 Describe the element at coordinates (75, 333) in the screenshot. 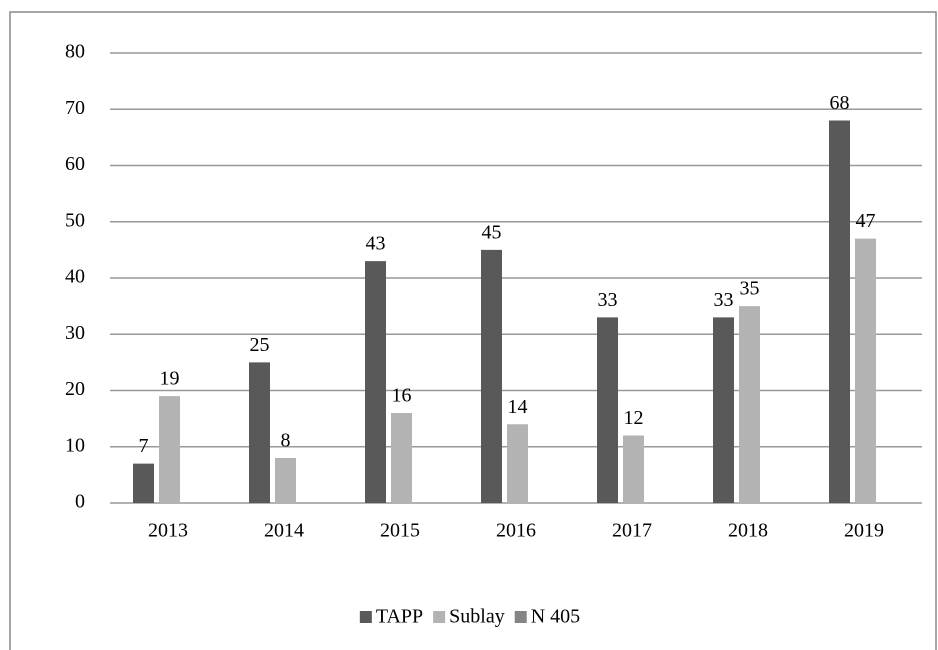

I see `y-tick-label: 30` at that location.